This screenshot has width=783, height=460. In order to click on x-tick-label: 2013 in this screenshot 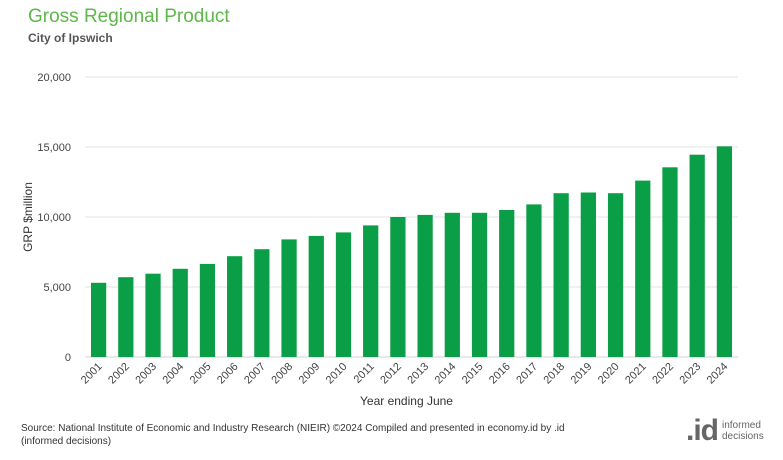, I will do `click(418, 374)`.